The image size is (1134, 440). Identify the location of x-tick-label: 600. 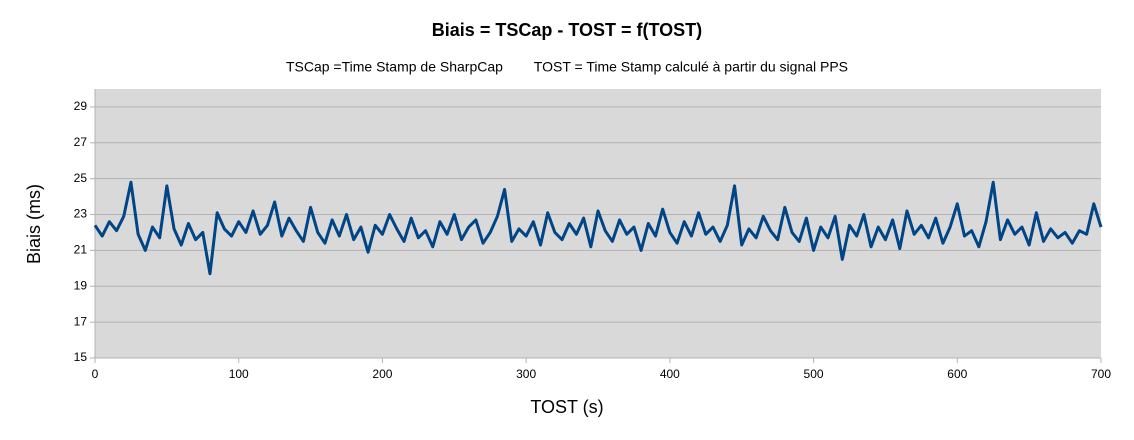
(957, 374).